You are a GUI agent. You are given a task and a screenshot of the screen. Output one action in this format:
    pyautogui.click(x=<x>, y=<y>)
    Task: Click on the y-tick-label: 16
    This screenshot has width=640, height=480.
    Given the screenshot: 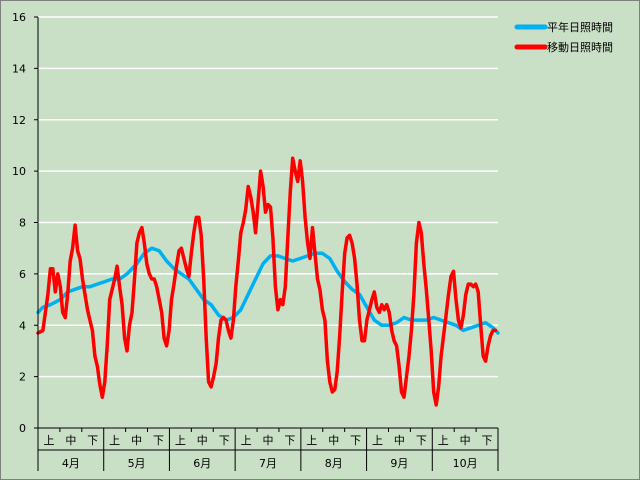 What is the action you would take?
    pyautogui.click(x=19, y=17)
    